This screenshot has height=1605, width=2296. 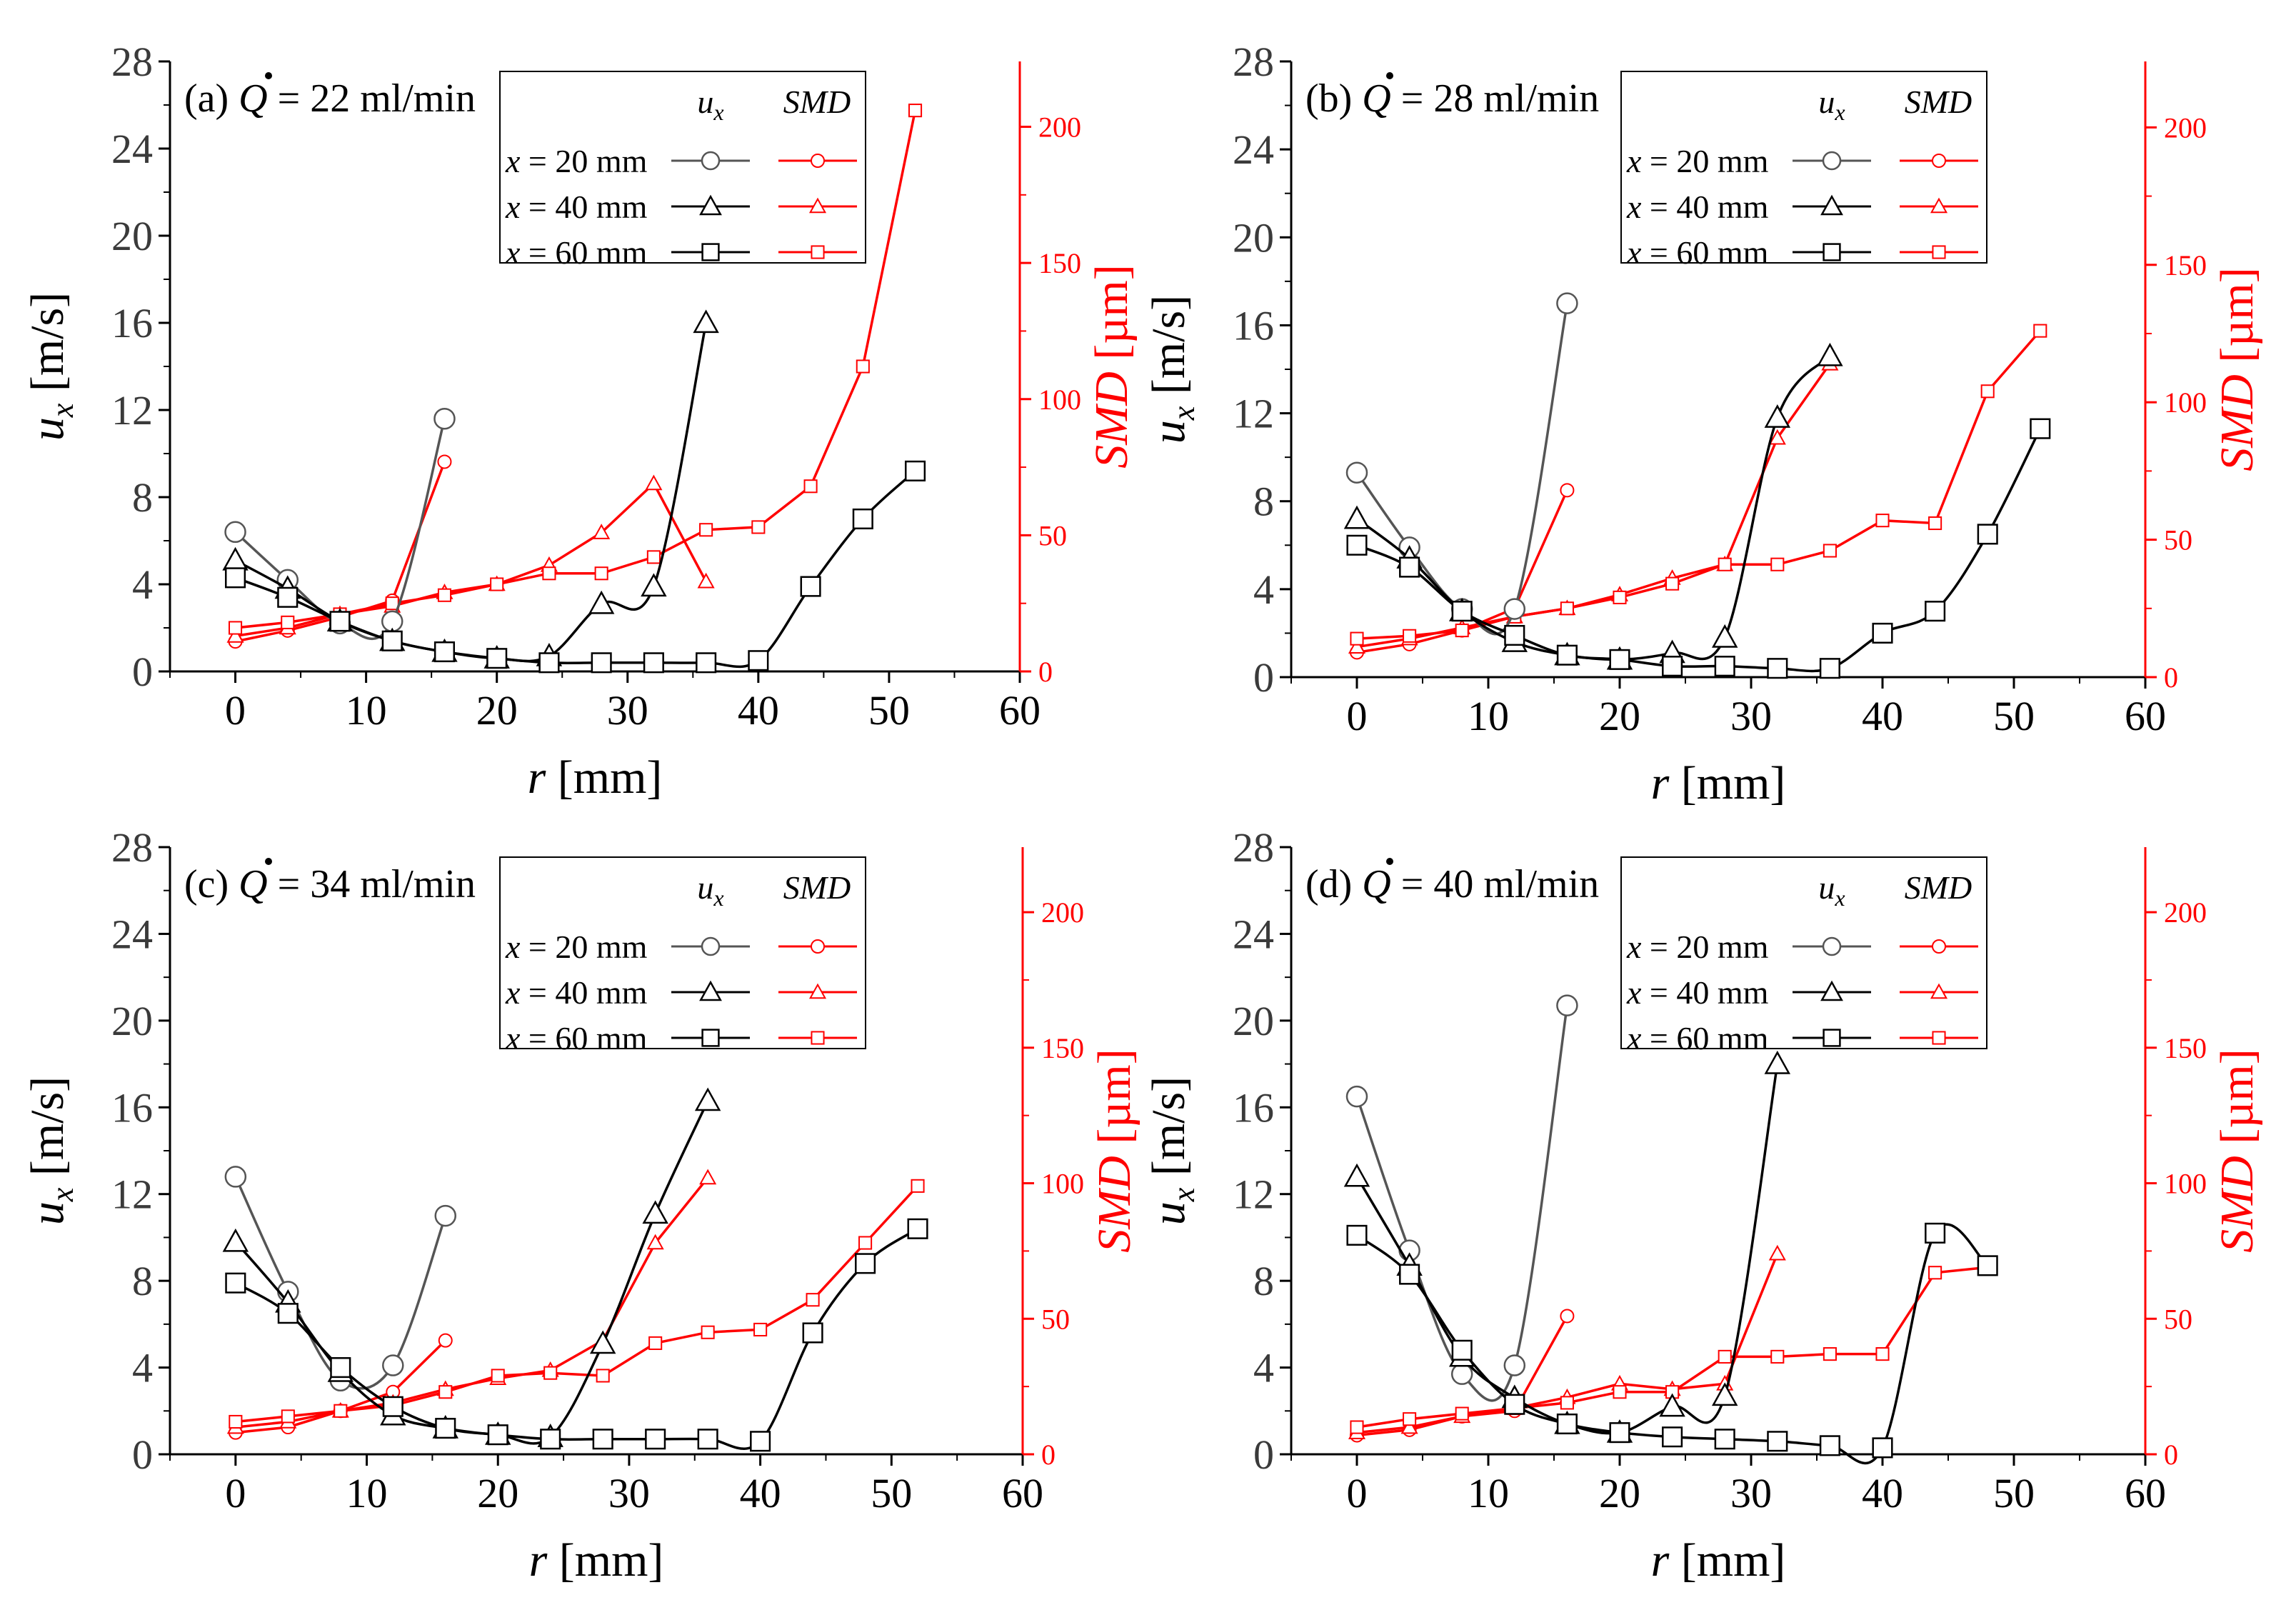 What do you see at coordinates (1055, 1319) in the screenshot?
I see `y2-tick-label: 50` at bounding box center [1055, 1319].